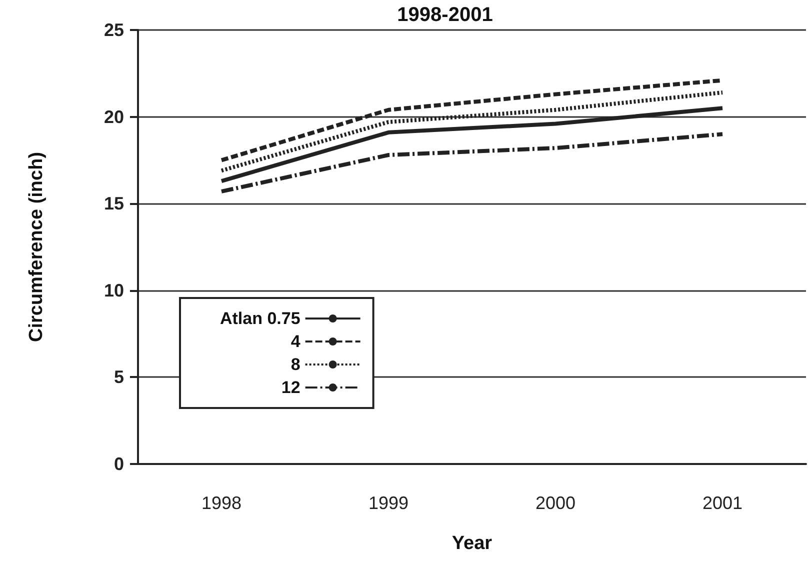  I want to click on legend-label: Atlan 0.75, so click(260, 318).